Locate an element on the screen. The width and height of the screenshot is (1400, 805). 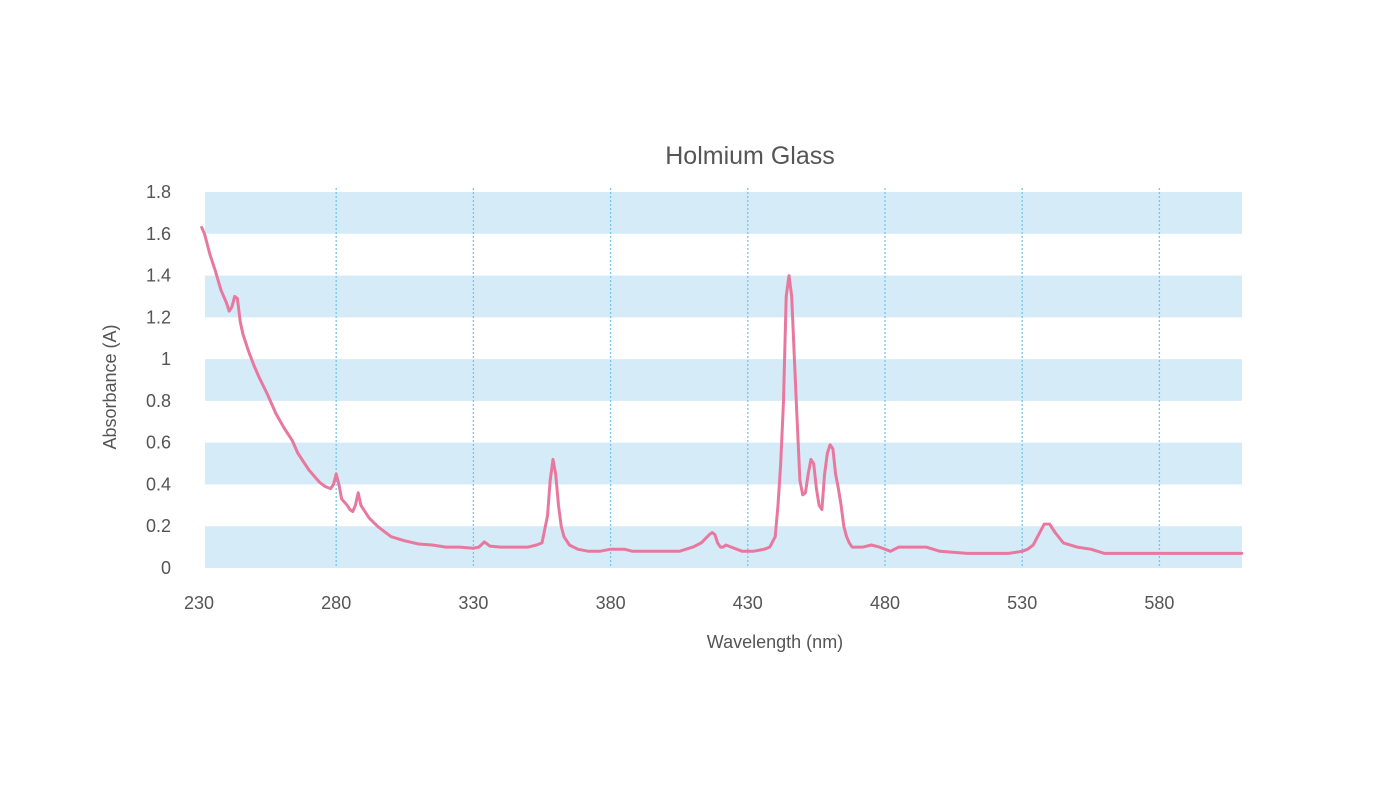
y-tick-label: 1.8 is located at coordinates (158, 192).